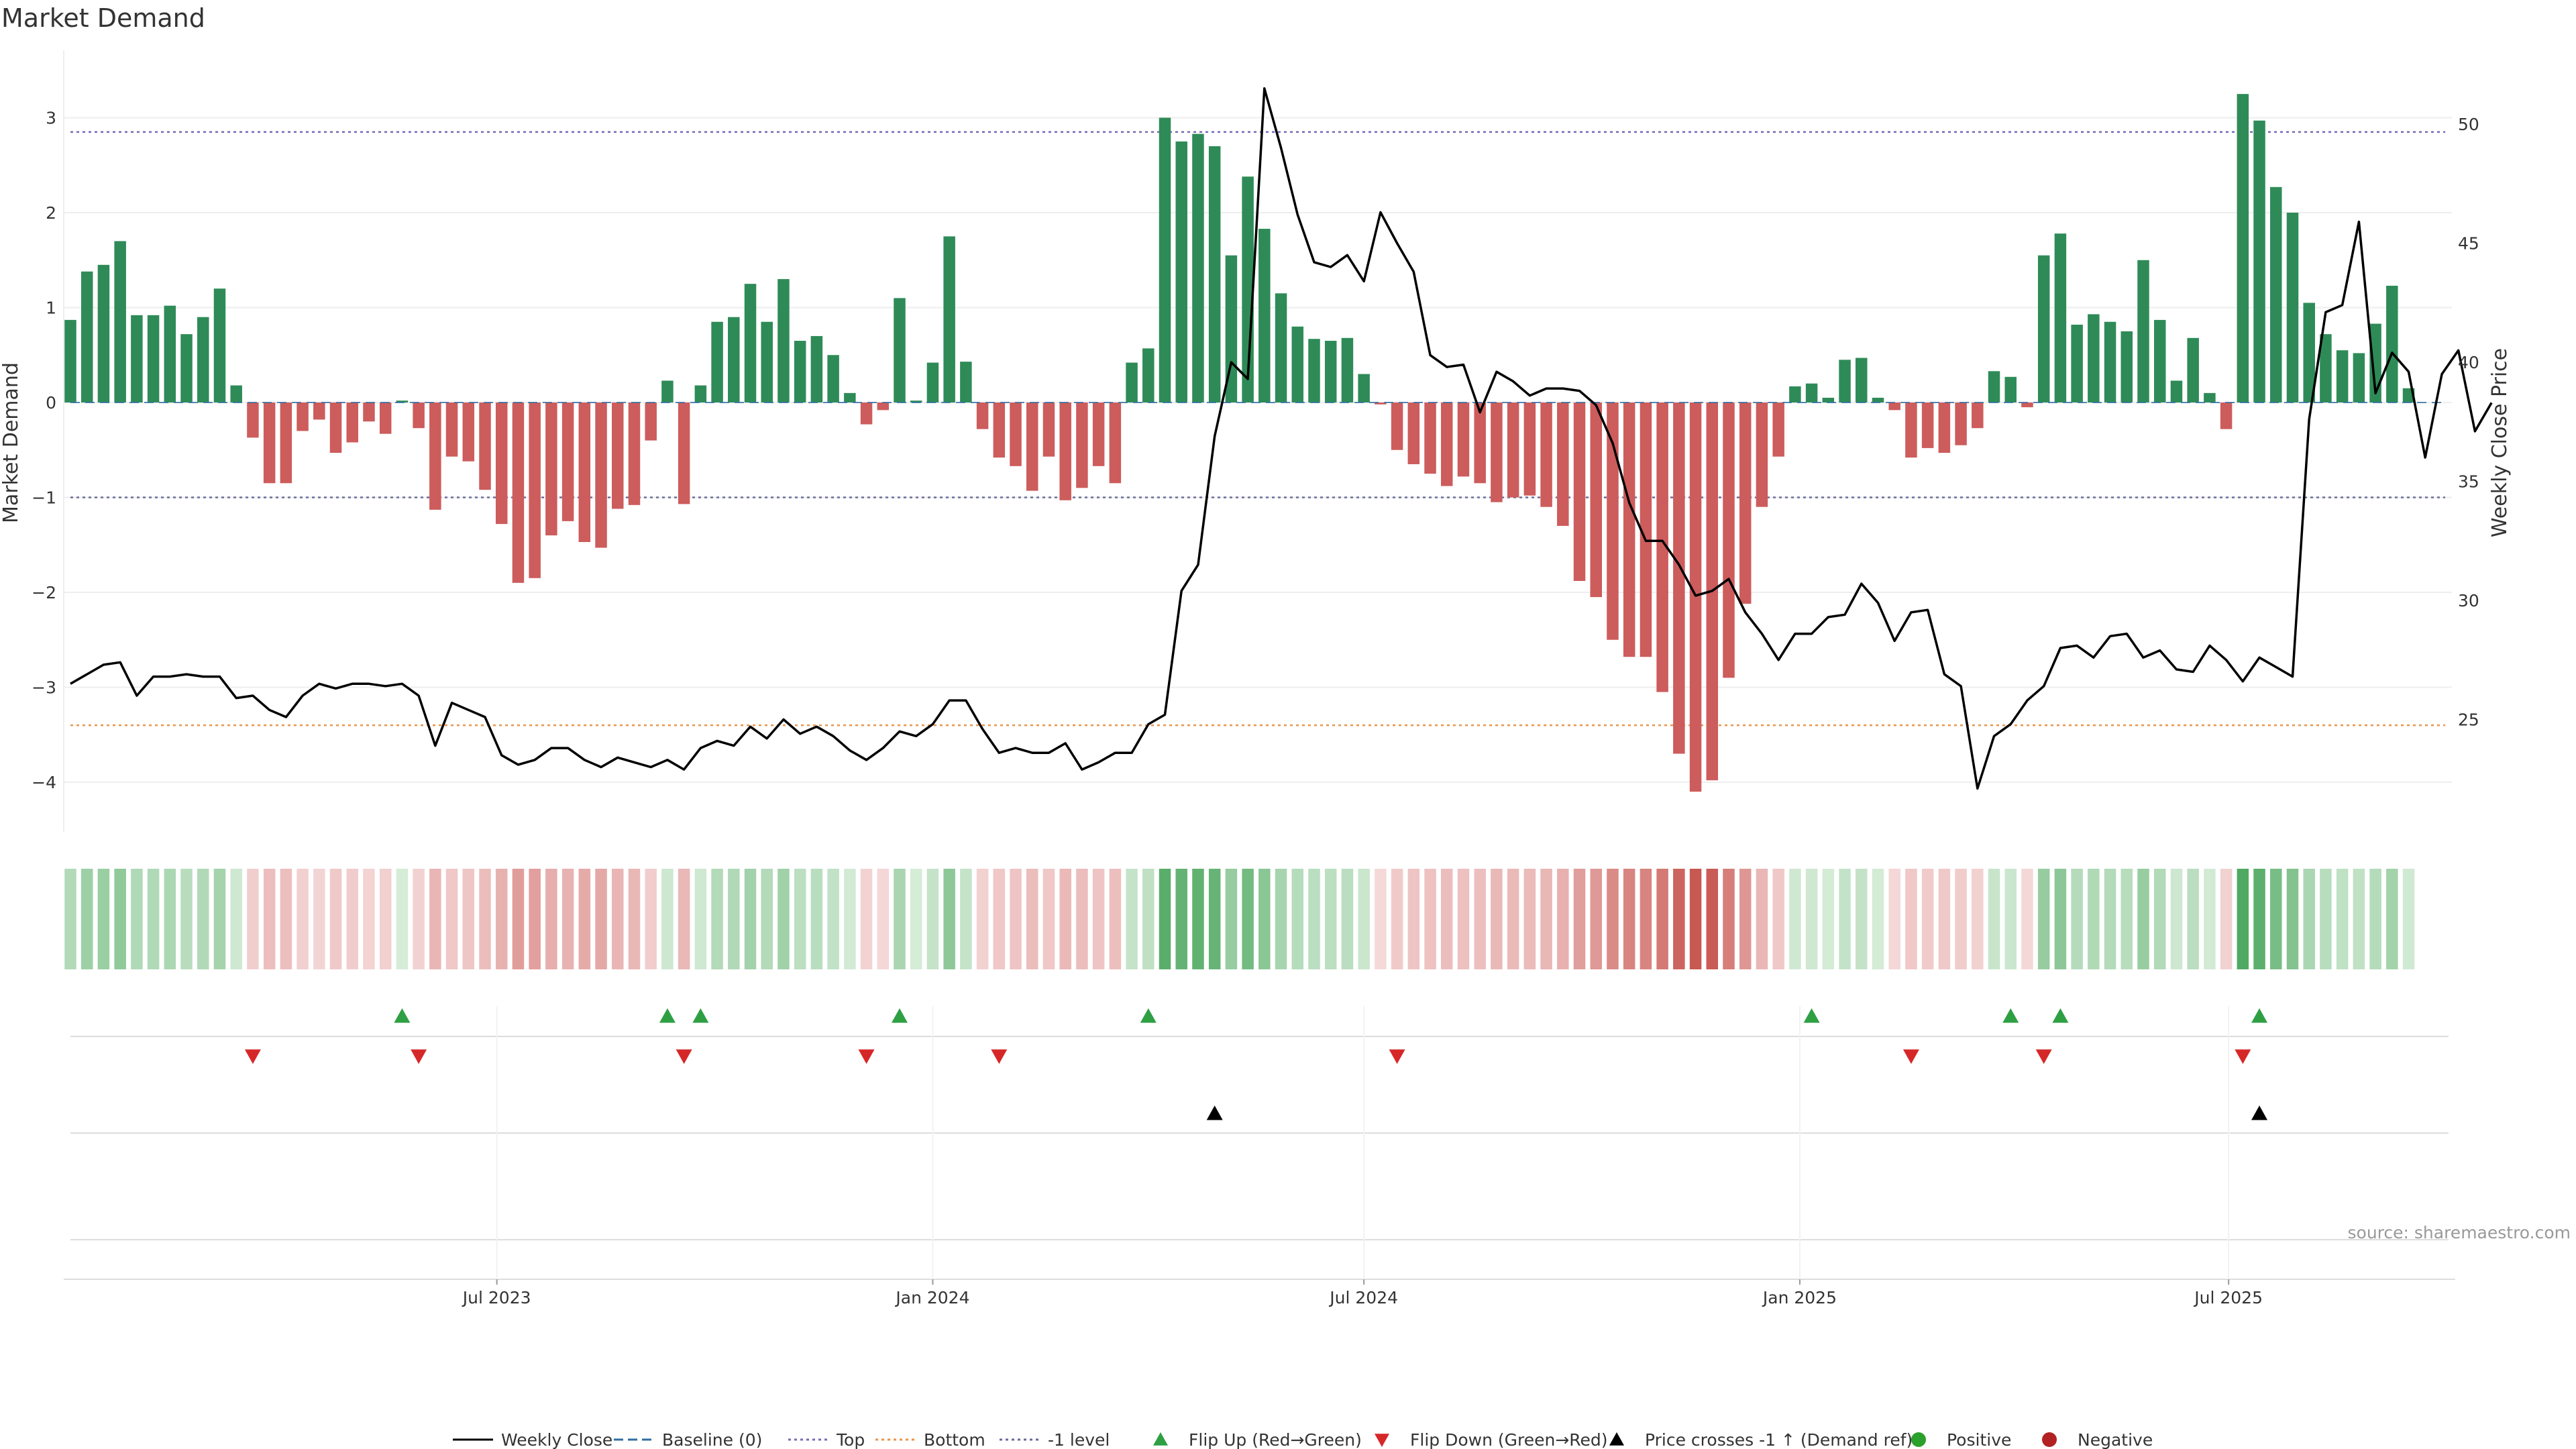 This screenshot has height=1449, width=2576. I want to click on legend-item: Flip Up (Red→Green), so click(1257, 1439).